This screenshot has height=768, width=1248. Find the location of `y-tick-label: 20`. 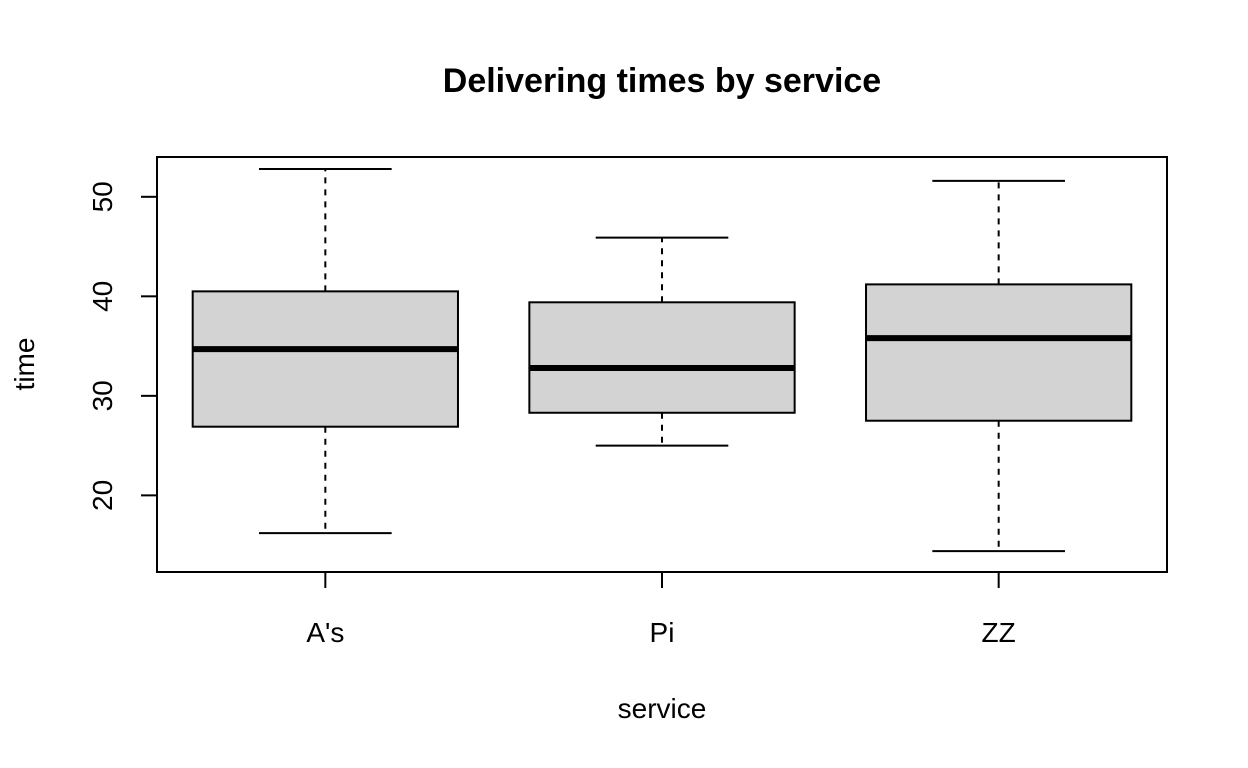

y-tick-label: 20 is located at coordinates (102, 495).